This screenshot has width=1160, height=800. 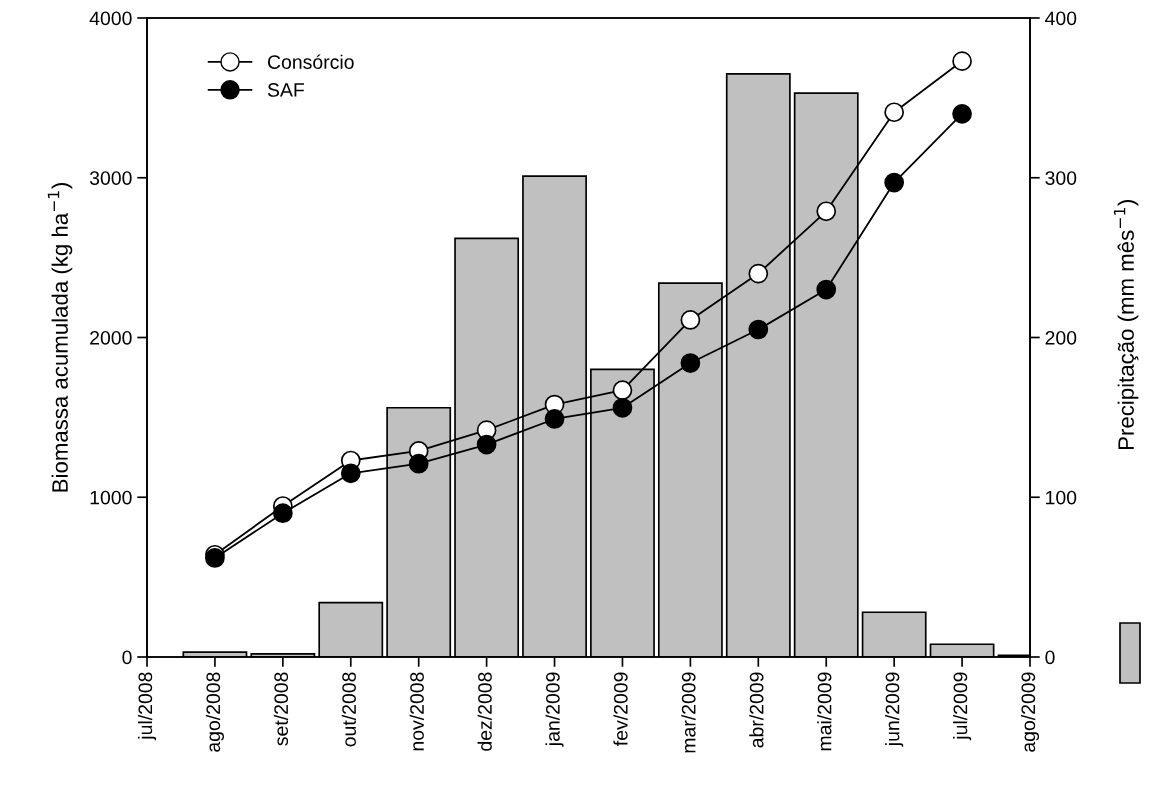 What do you see at coordinates (281, 709) in the screenshot?
I see `x-tick-label: set/2008` at bounding box center [281, 709].